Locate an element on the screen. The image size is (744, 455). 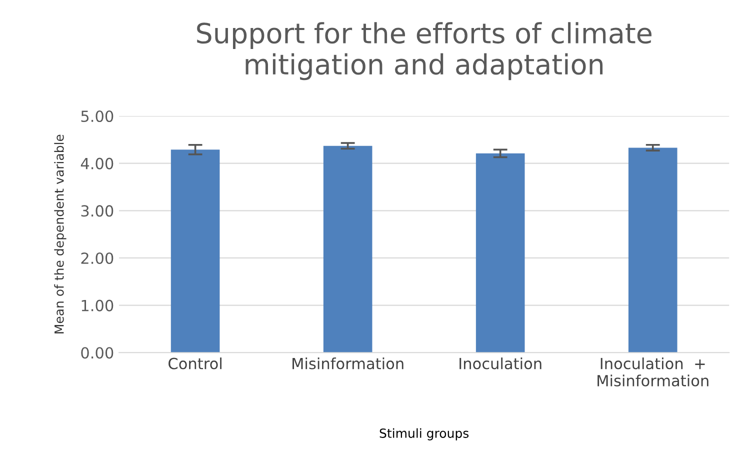
y-tick-label: 1.00 is located at coordinates (98, 306).